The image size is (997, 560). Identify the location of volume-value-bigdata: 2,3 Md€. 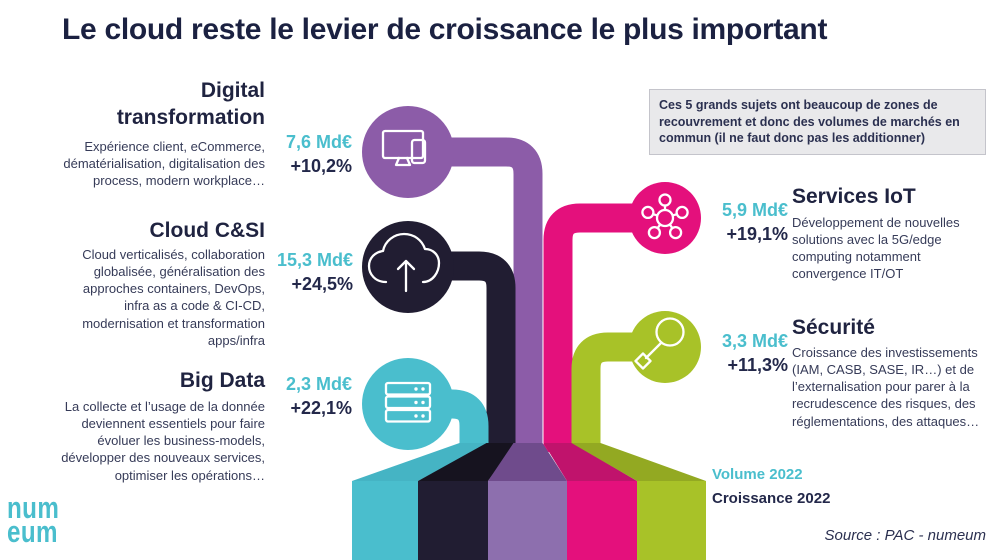
(318, 384).